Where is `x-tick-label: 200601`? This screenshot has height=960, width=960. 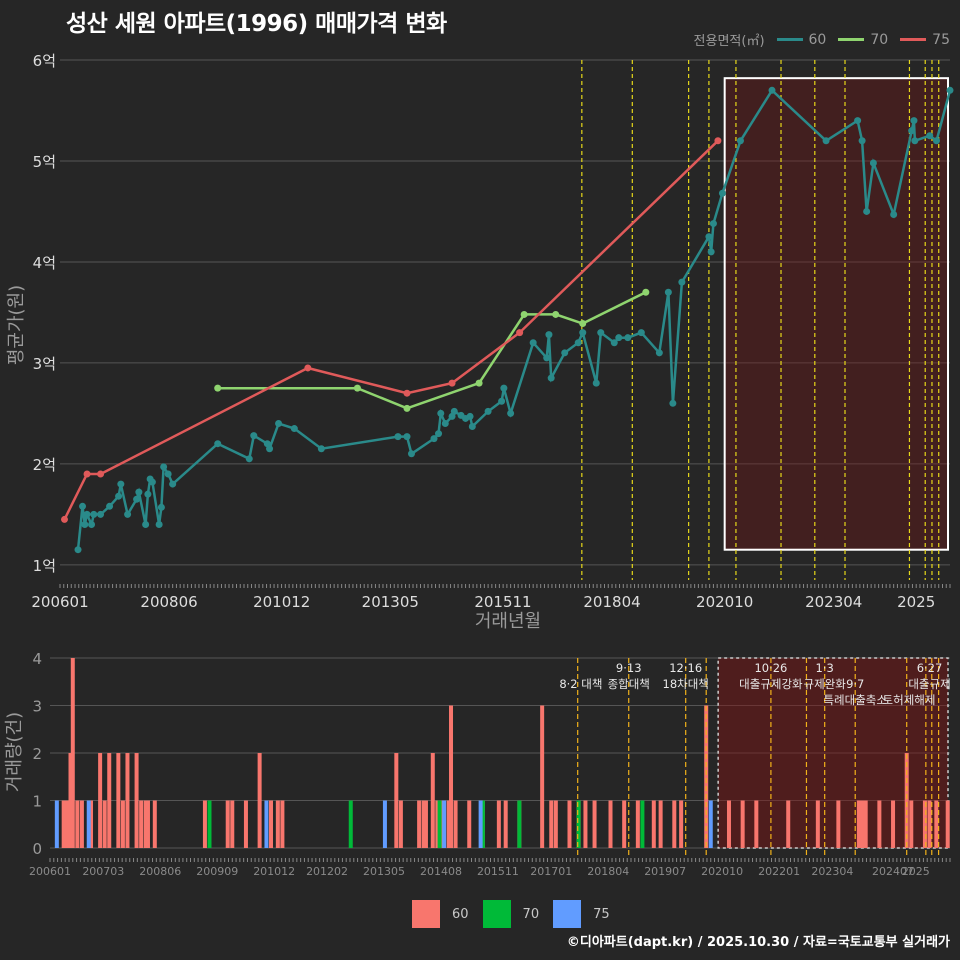
x-tick-label: 200601 is located at coordinates (59, 602).